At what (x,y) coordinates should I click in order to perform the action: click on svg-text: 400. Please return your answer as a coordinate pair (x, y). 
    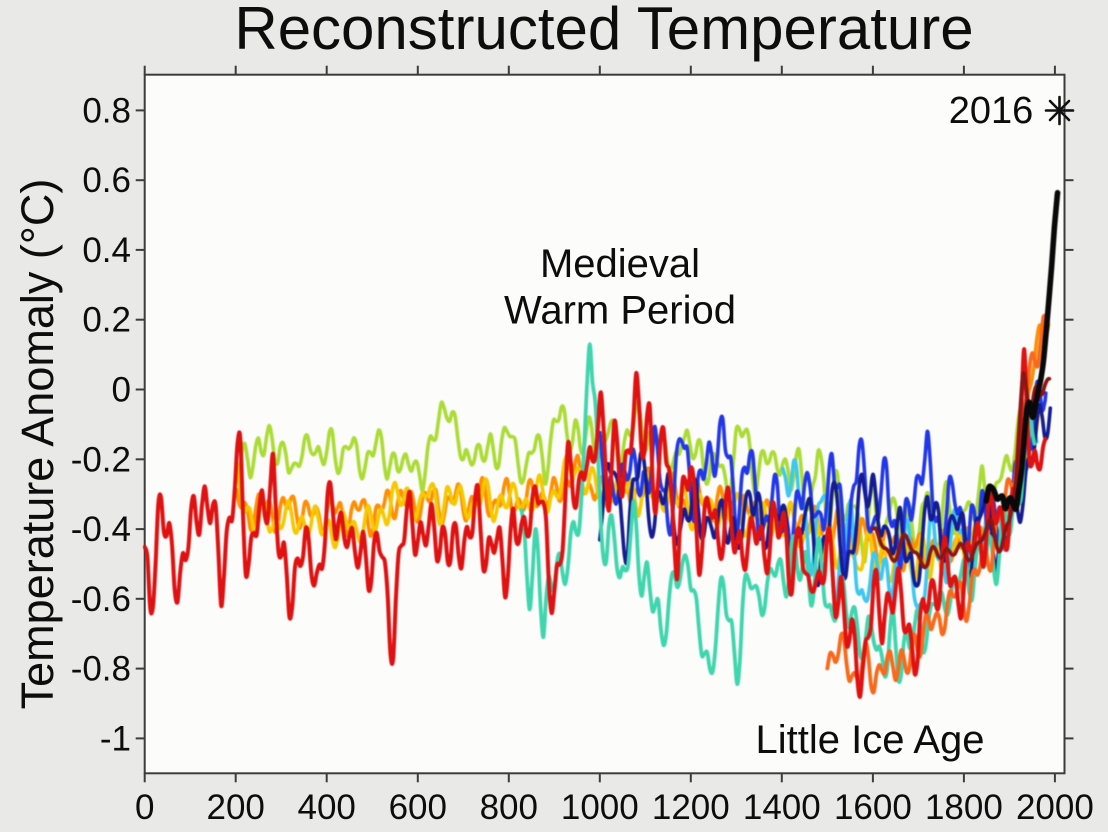
    Looking at the image, I should click on (326, 807).